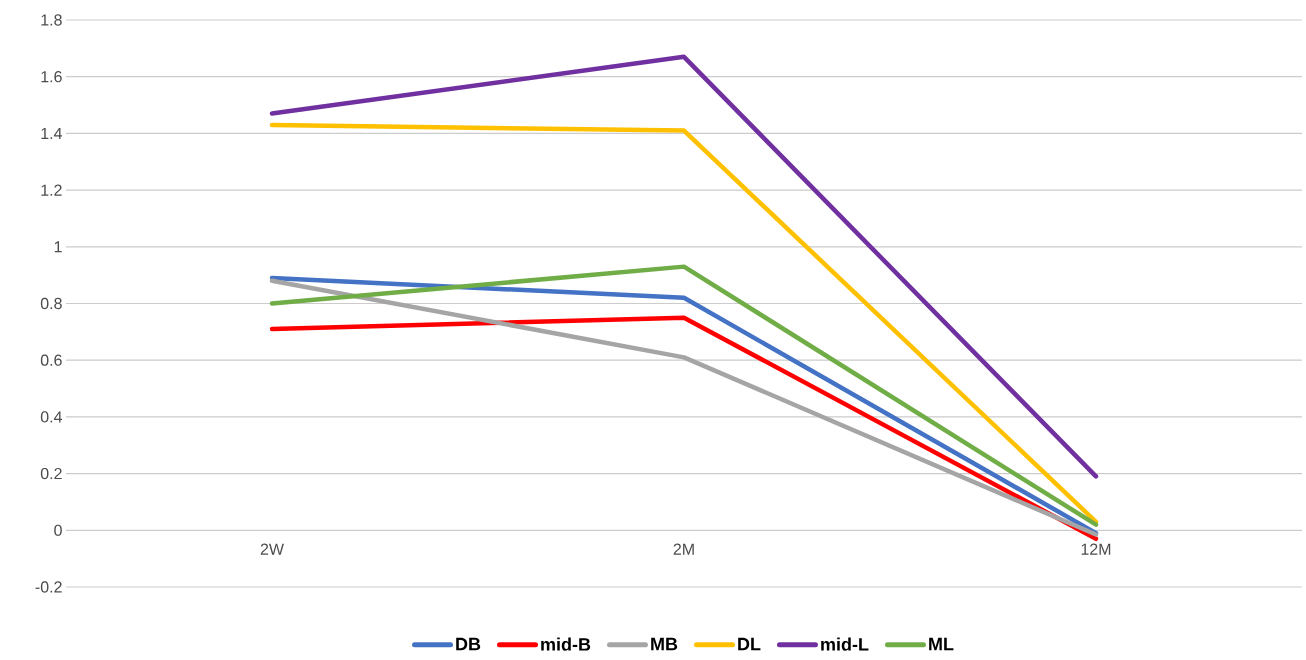 Image resolution: width=1306 pixels, height=660 pixels. I want to click on y-tick-label: -0.2, so click(48, 587).